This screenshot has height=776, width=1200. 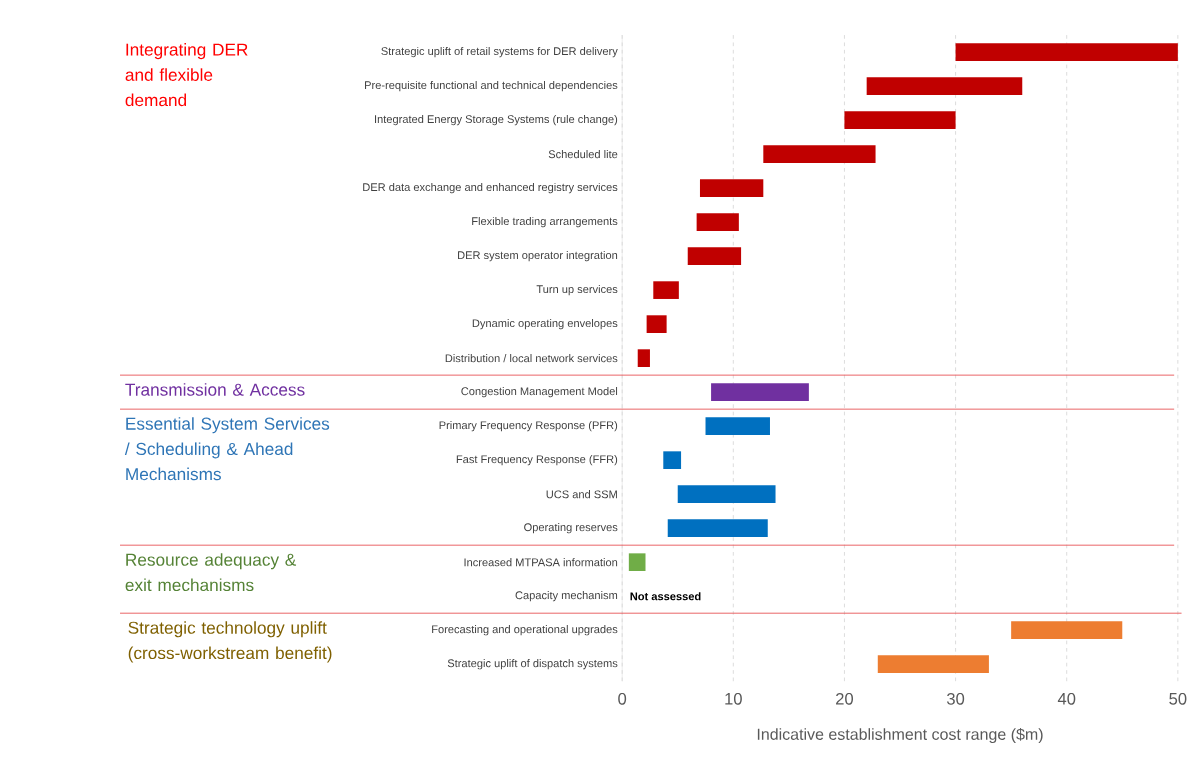 What do you see at coordinates (1066, 698) in the screenshot?
I see `x-tick-label: 40` at bounding box center [1066, 698].